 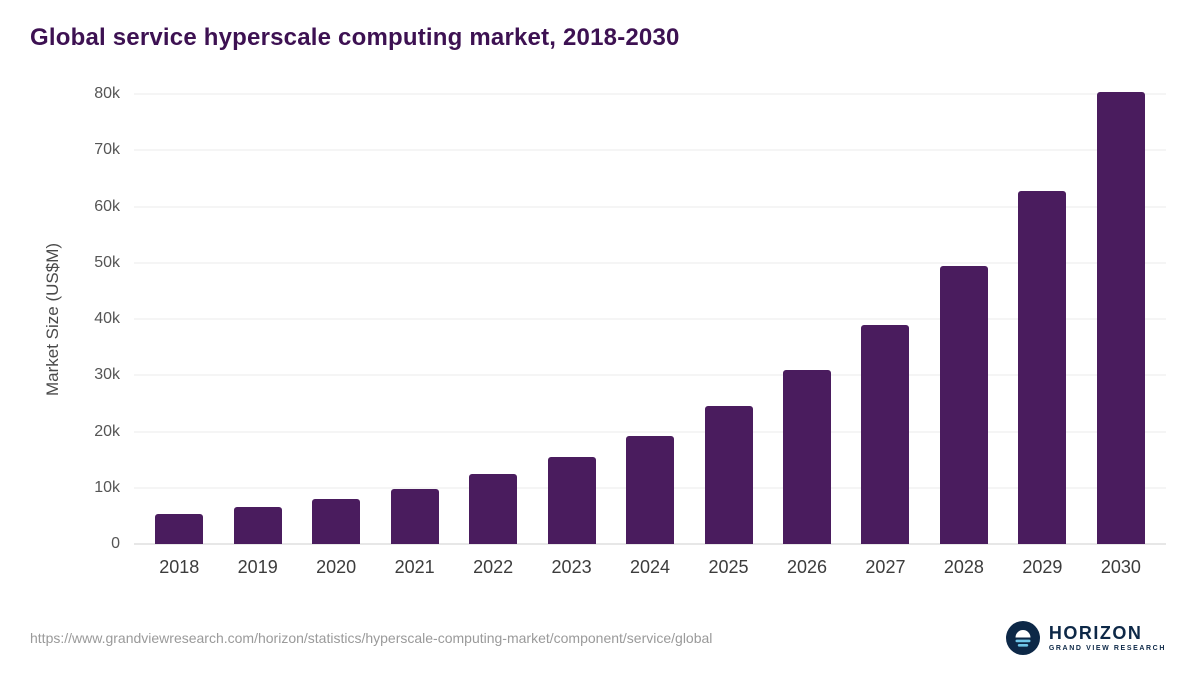 What do you see at coordinates (963, 567) in the screenshot?
I see `x-tick-label: 2028` at bounding box center [963, 567].